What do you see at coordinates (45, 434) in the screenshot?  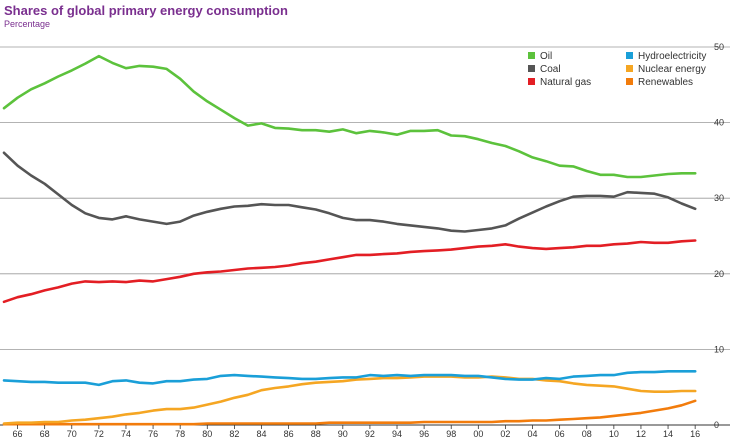 I see `x-tick-label: 68` at bounding box center [45, 434].